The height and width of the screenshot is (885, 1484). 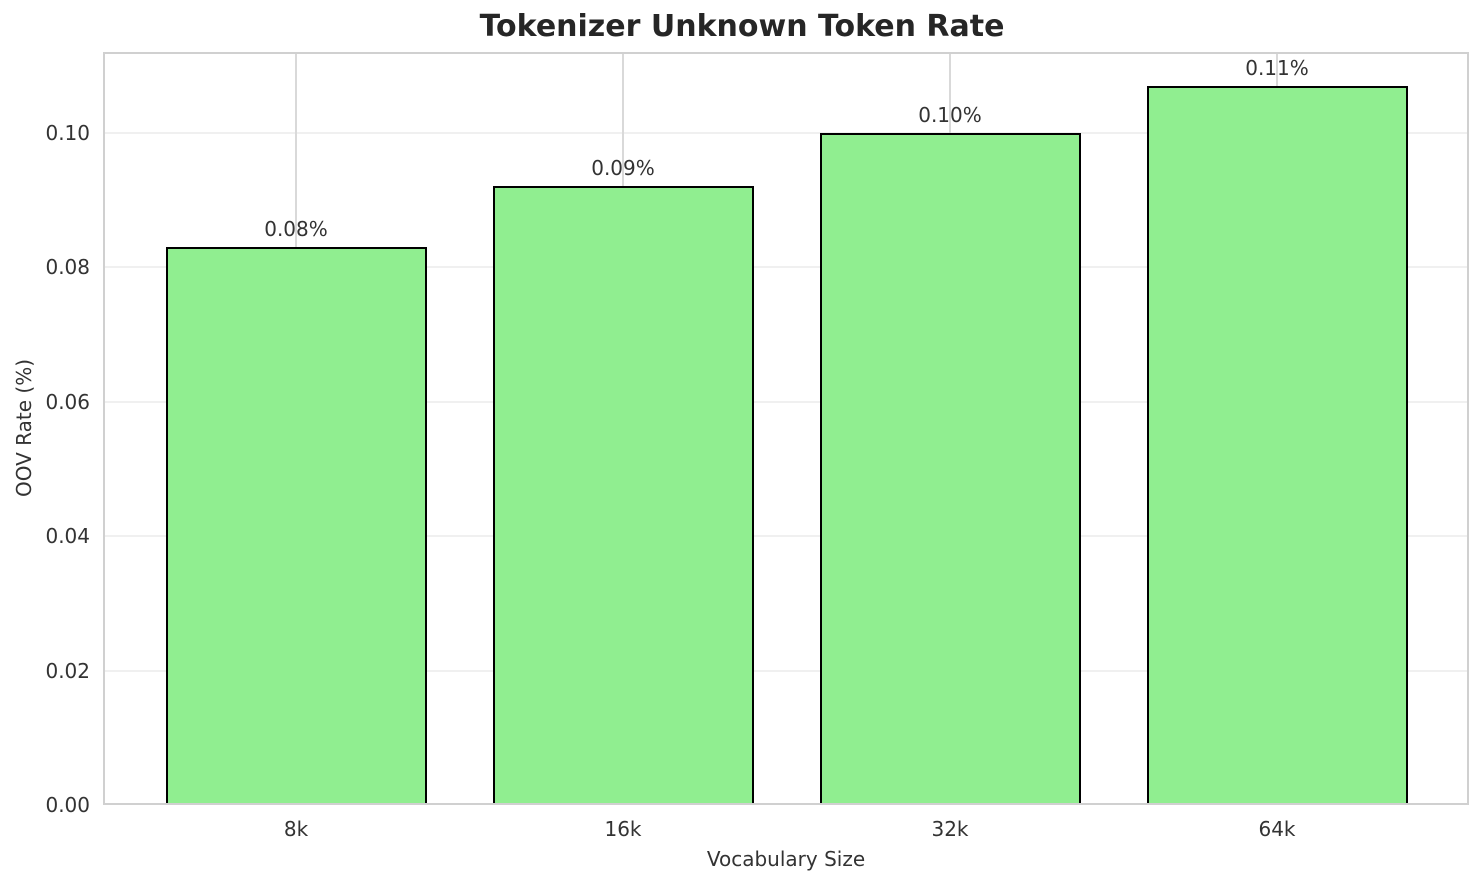 What do you see at coordinates (67, 805) in the screenshot?
I see `y-tick-label: 0.00` at bounding box center [67, 805].